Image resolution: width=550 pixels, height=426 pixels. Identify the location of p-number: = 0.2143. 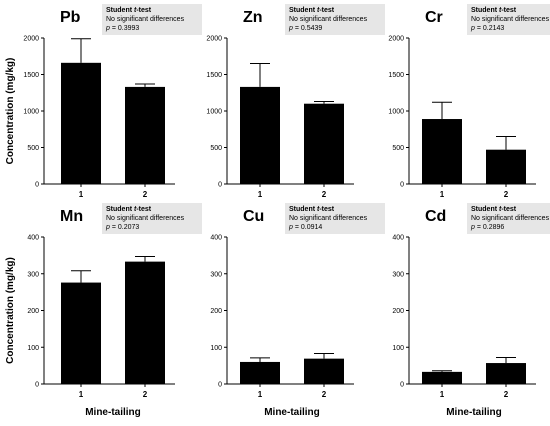
(489, 28).